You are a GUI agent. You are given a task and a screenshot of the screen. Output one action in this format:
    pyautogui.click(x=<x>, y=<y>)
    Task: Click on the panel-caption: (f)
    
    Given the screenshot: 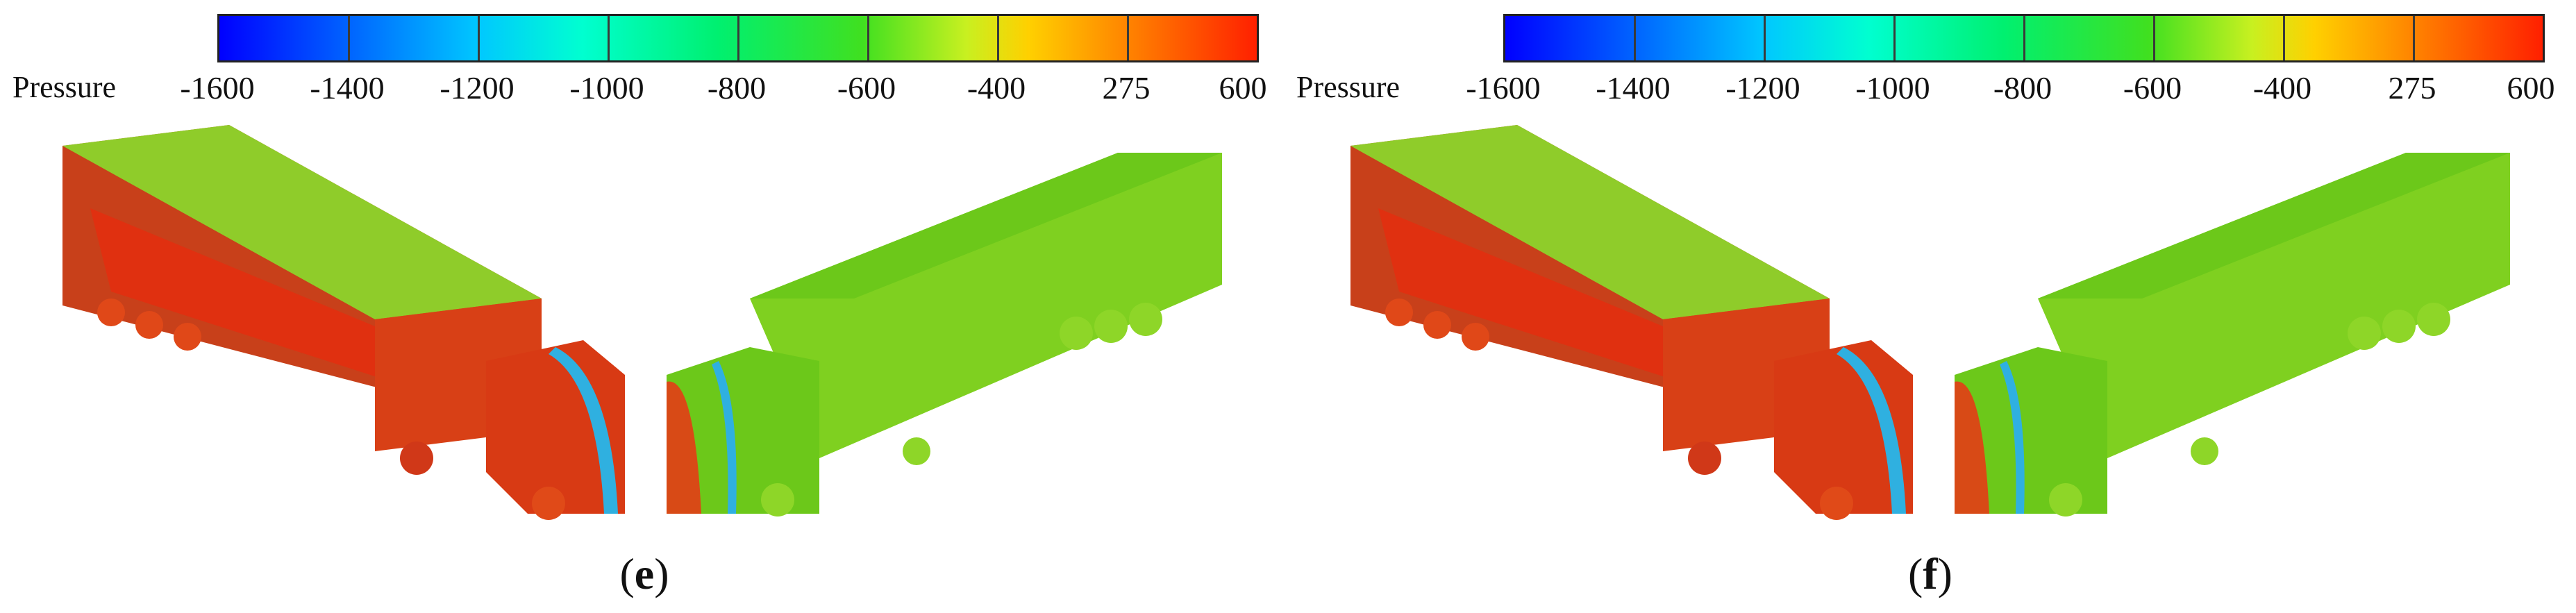 What is the action you would take?
    pyautogui.click(x=1930, y=573)
    